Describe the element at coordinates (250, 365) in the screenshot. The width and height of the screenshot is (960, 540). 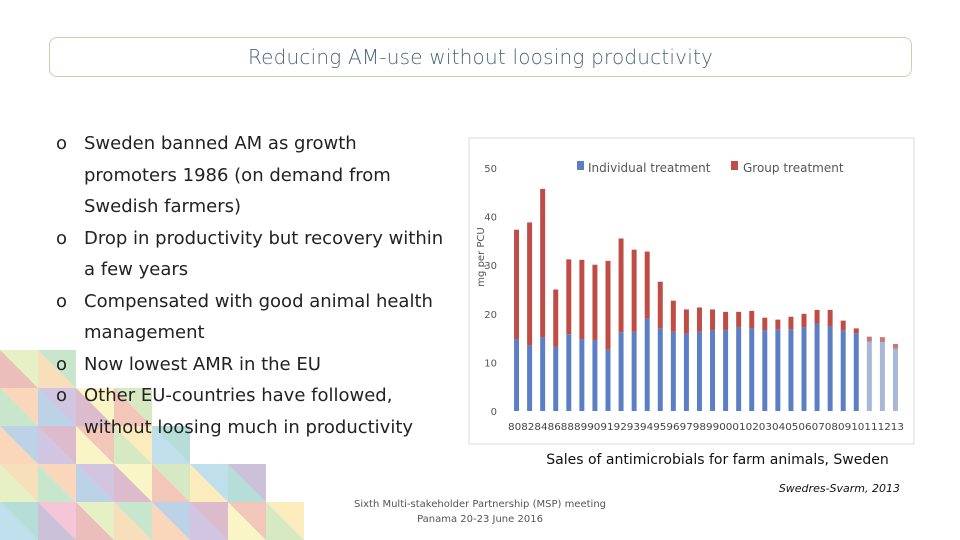
I see `bullet-item: o Now lowest AMR in the EU` at that location.